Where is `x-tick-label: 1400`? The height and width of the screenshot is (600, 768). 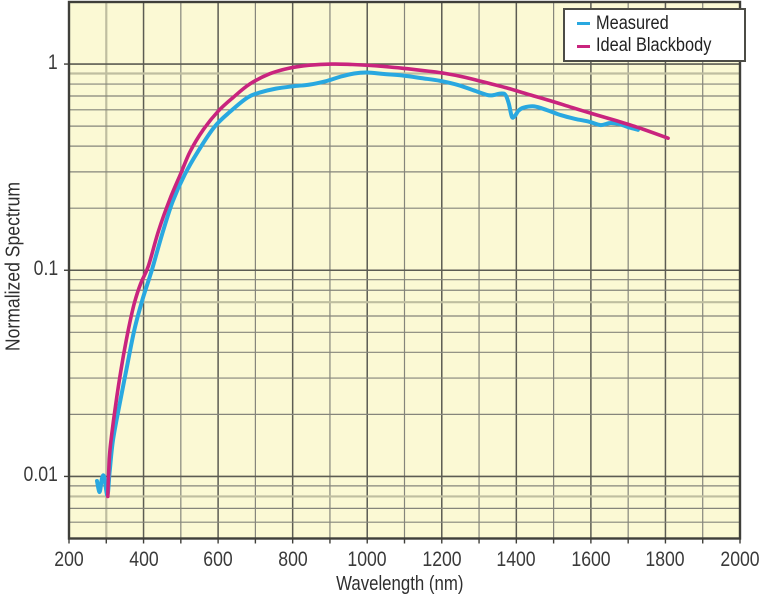
x-tick-label: 1400 is located at coordinates (516, 559).